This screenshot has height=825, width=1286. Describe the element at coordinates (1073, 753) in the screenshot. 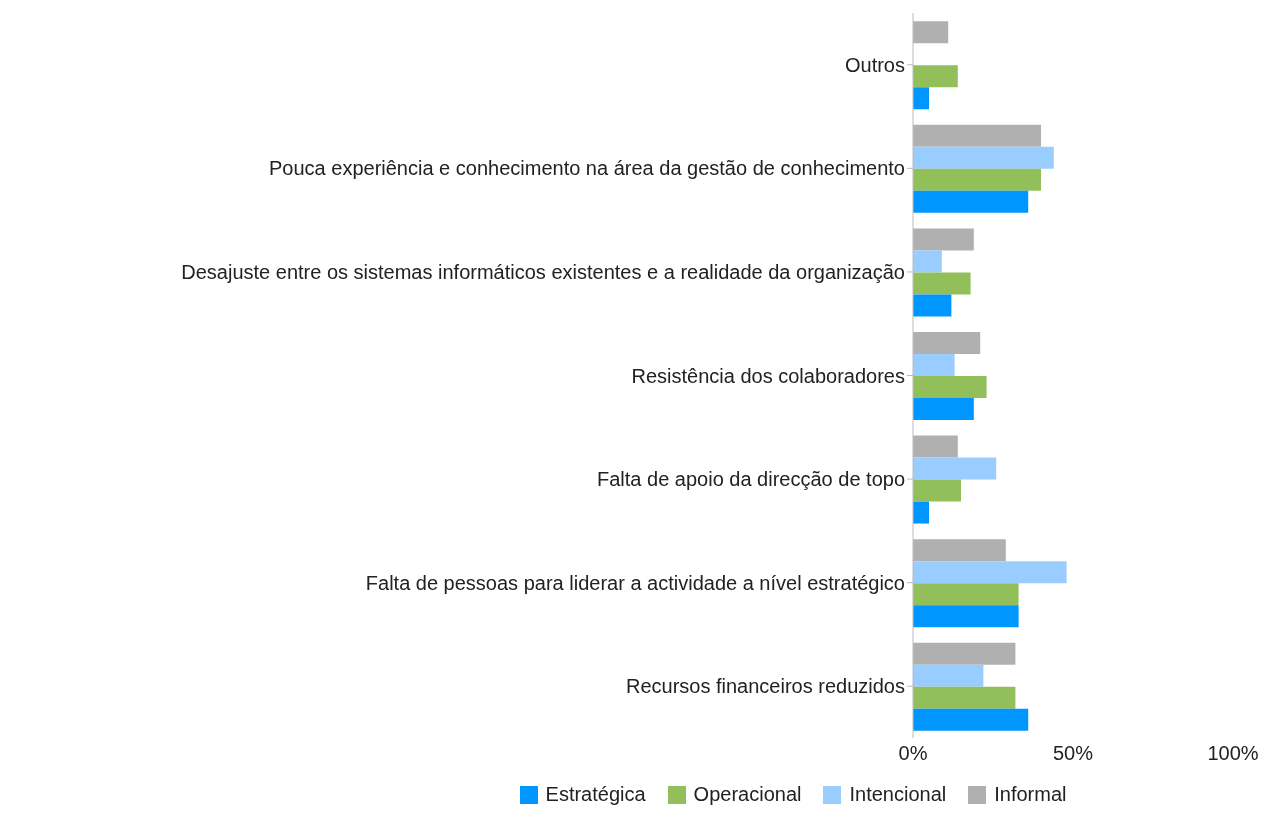

I see `x-tick-label: 50%` at that location.